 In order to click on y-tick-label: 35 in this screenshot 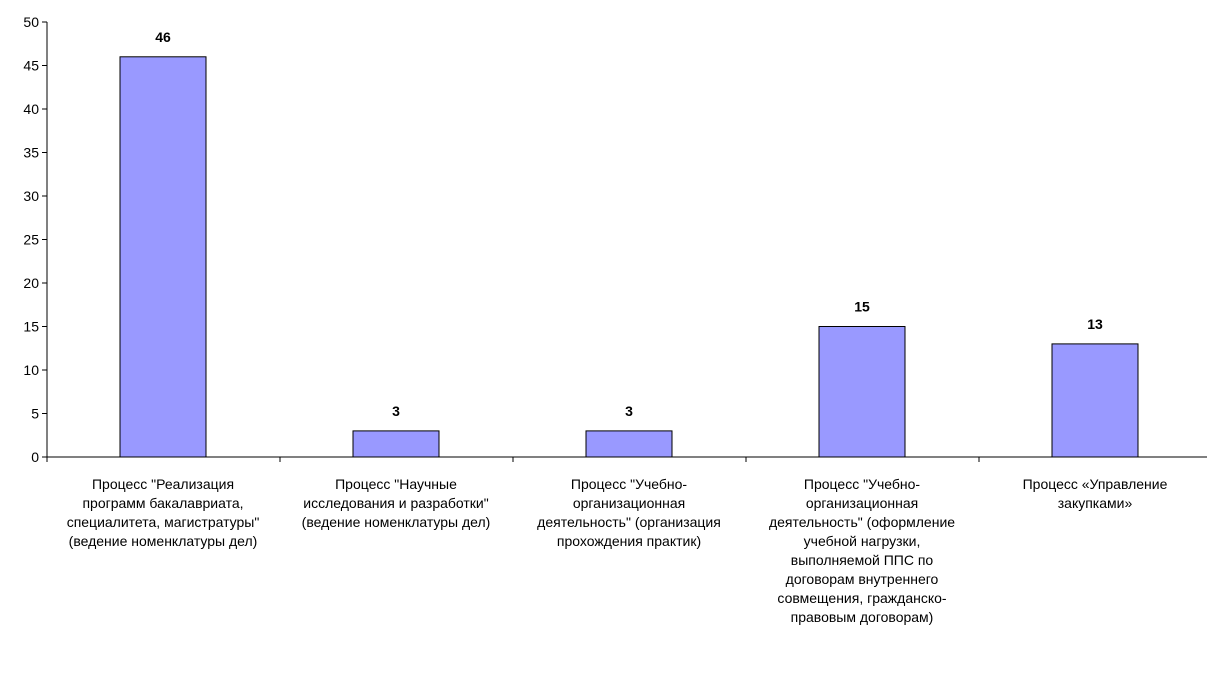, I will do `click(31, 153)`.